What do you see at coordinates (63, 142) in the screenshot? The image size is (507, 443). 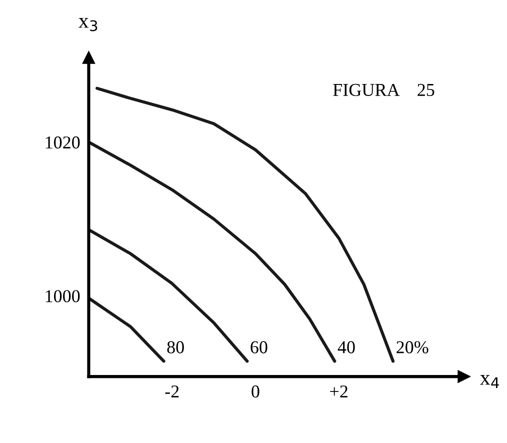 I see `y-tick-label: 1020` at bounding box center [63, 142].